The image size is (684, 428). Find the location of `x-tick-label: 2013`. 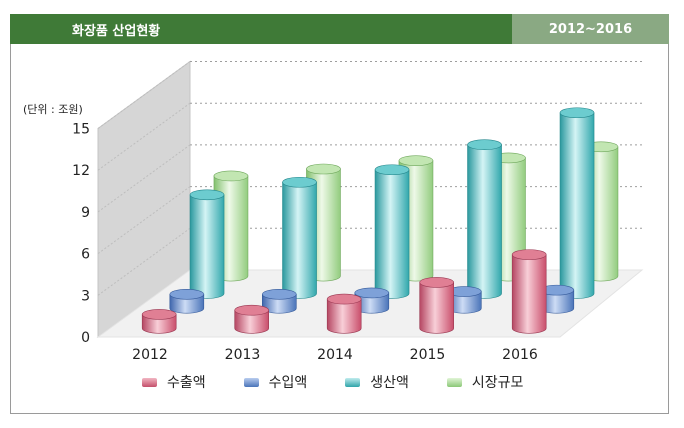

x-tick-label: 2013 is located at coordinates (243, 355).